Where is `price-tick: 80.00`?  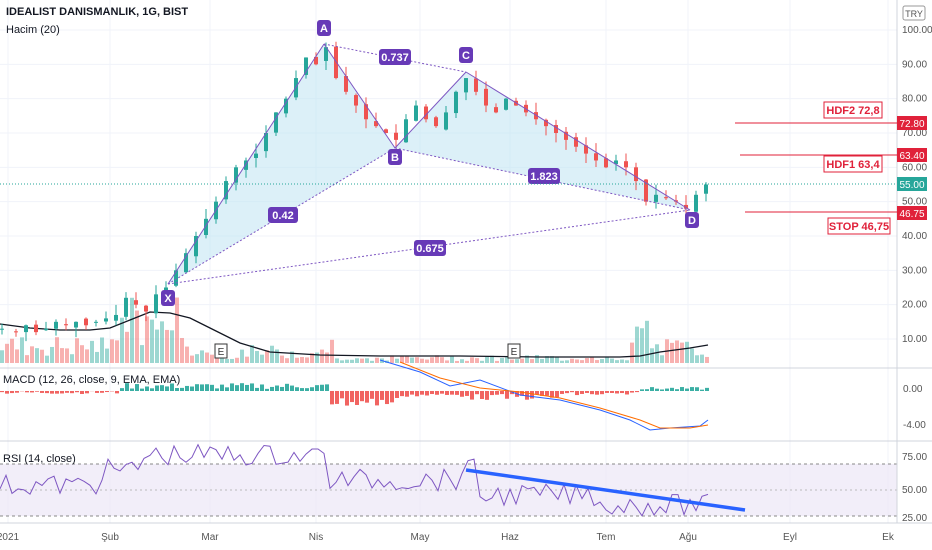 price-tick: 80.00 is located at coordinates (914, 99).